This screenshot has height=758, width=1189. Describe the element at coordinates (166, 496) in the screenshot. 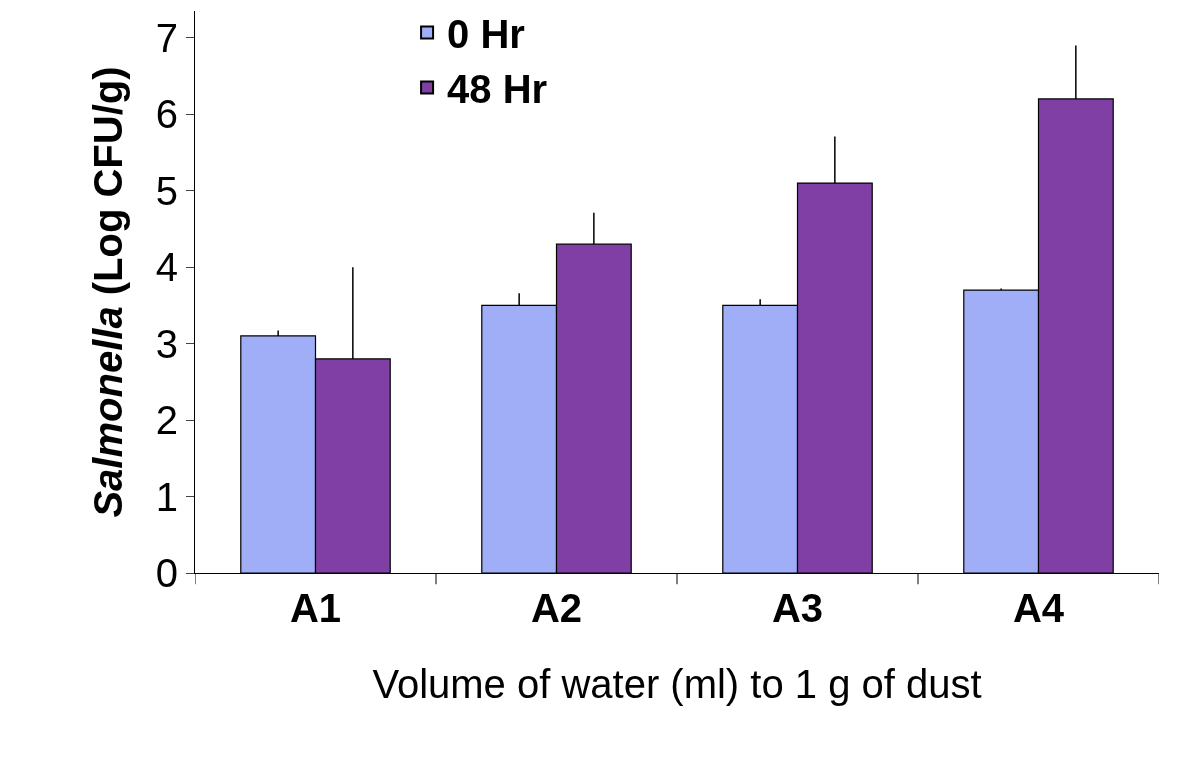

I see `y-tick-label: 1` at that location.